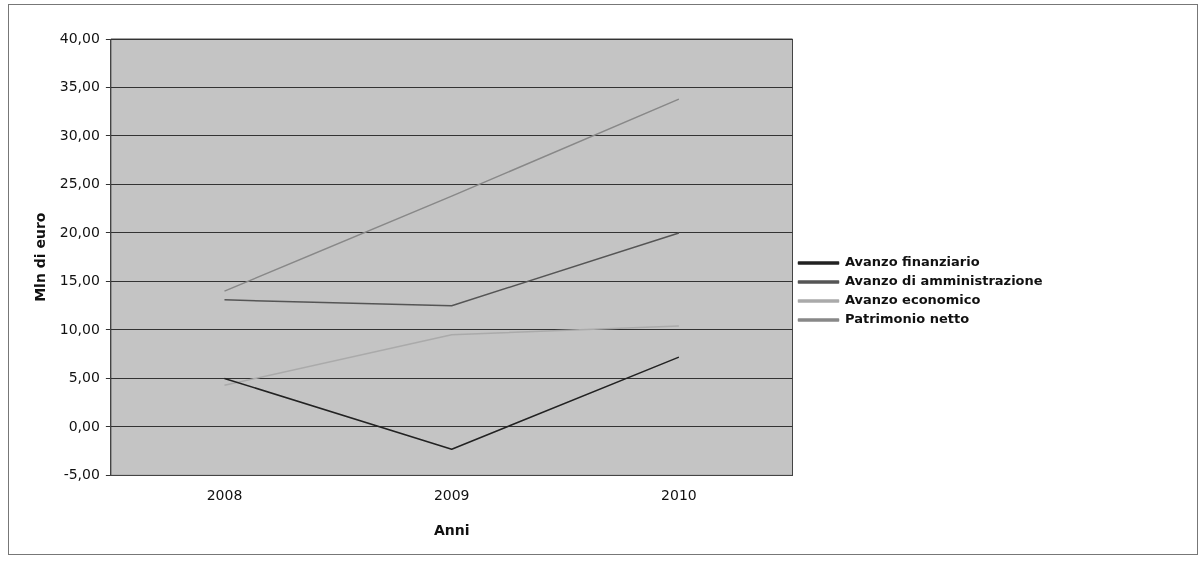 The height and width of the screenshot is (561, 1204). What do you see at coordinates (912, 262) in the screenshot?
I see `legend-label: Avanzo finanziario` at bounding box center [912, 262].